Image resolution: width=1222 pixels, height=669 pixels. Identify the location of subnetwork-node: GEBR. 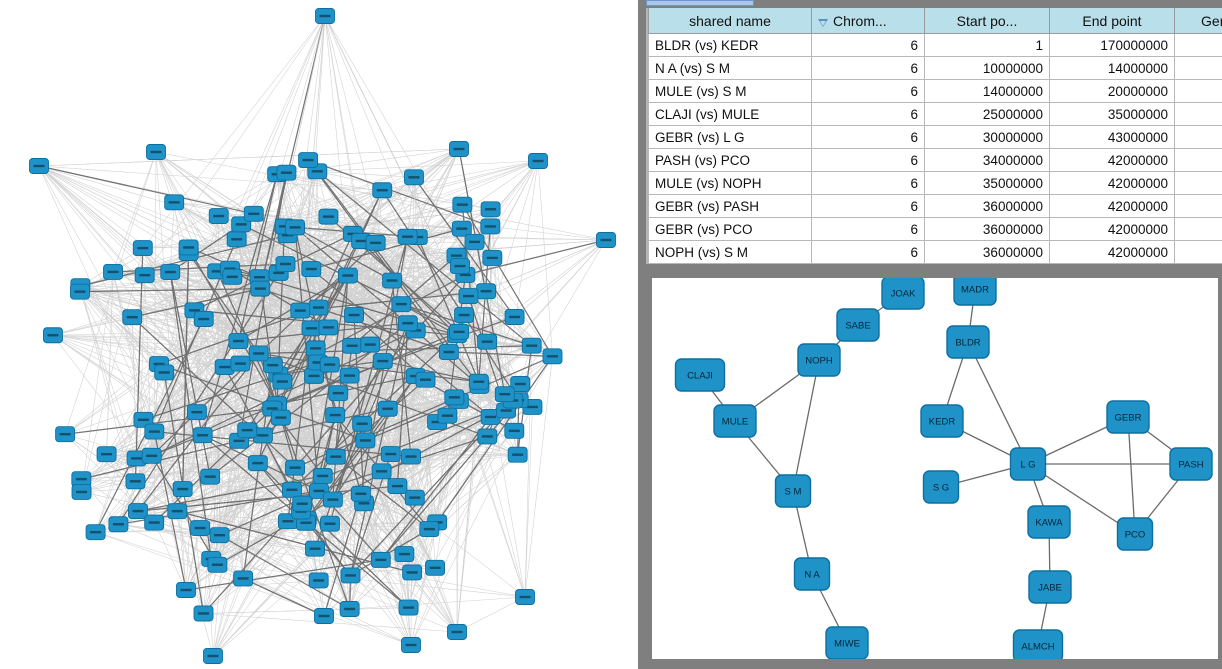
(1128, 417).